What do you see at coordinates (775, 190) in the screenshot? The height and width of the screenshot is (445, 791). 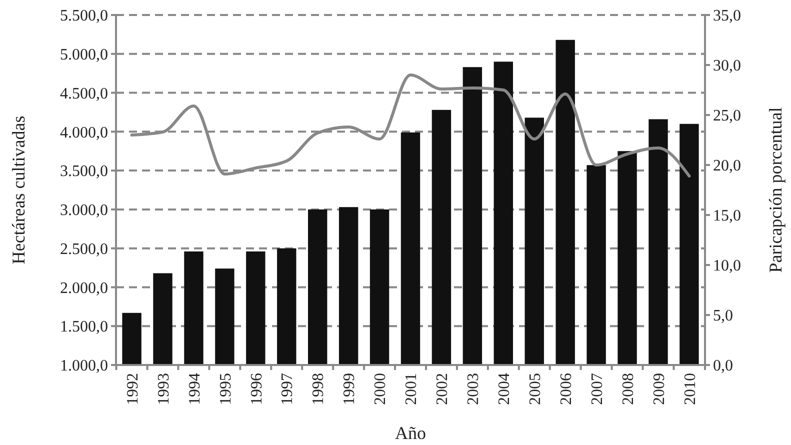 I see `y2-axis-title: Paricapción porcentual` at bounding box center [775, 190].